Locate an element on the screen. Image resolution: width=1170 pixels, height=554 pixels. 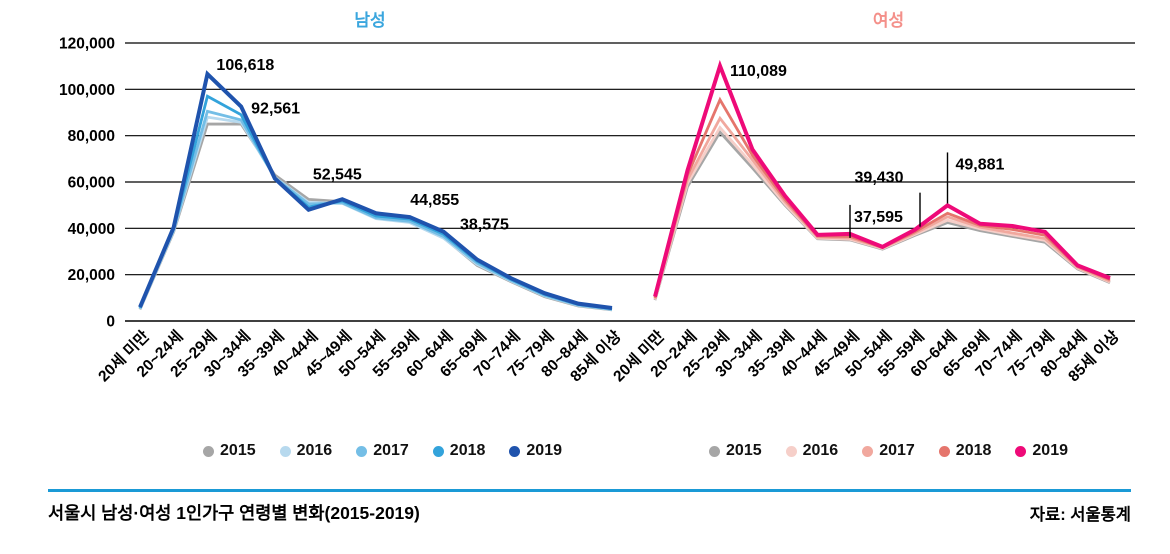
data-label: 49,881 is located at coordinates (980, 164).